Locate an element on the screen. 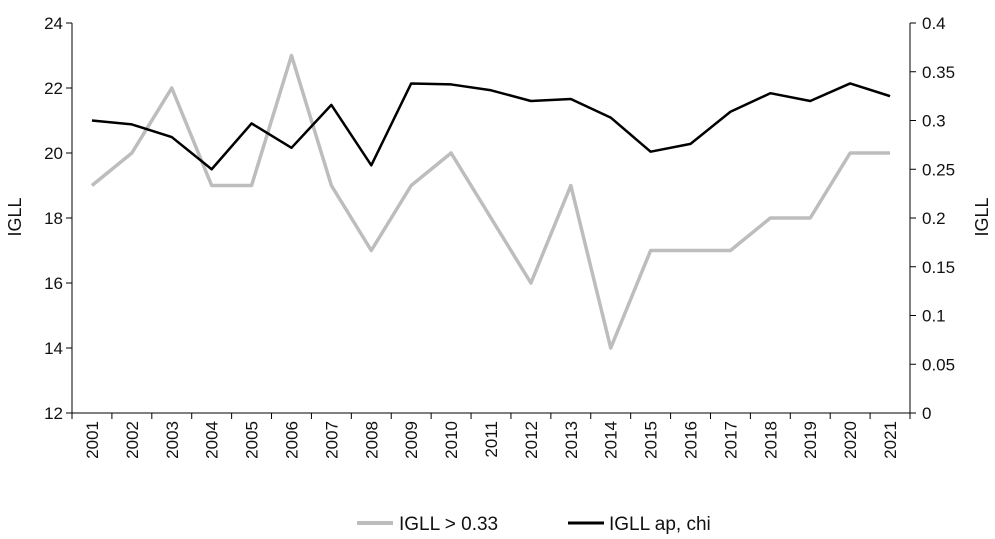  left-tick-label: 20 is located at coordinates (53, 153).